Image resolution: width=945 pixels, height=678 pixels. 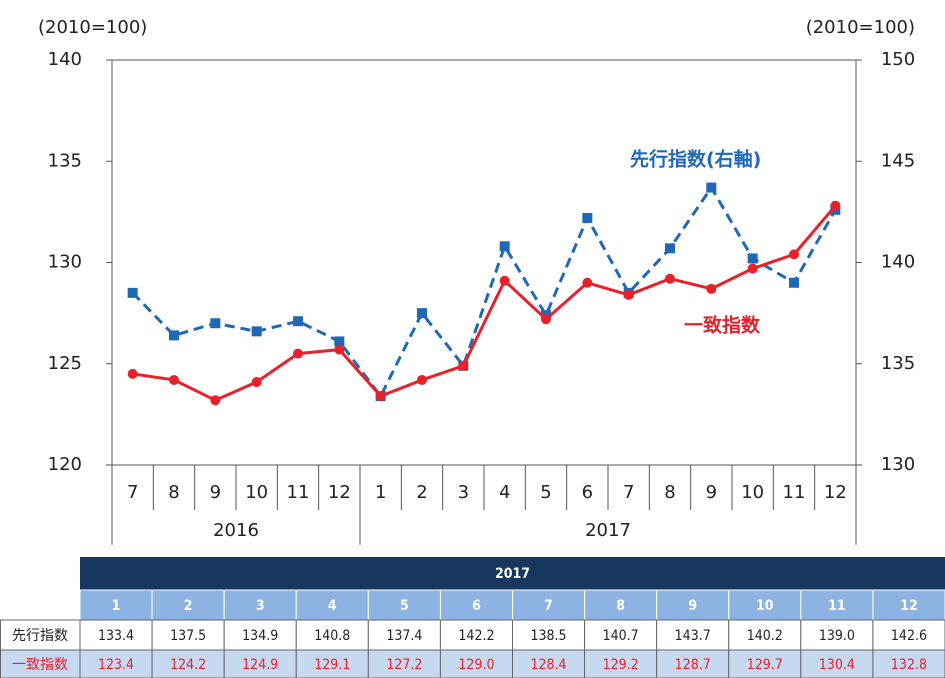 I want to click on month-label: 7, so click(x=548, y=606).